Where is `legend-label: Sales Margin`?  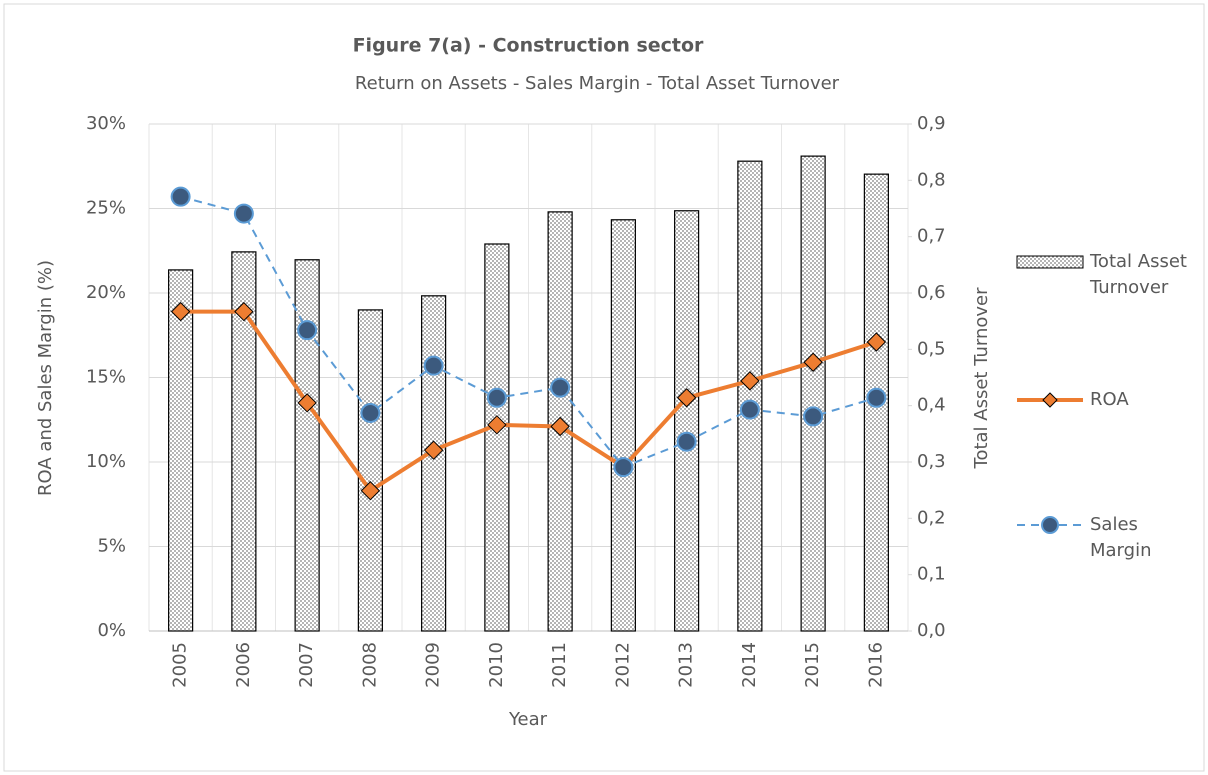 legend-label: Sales Margin is located at coordinates (1121, 537).